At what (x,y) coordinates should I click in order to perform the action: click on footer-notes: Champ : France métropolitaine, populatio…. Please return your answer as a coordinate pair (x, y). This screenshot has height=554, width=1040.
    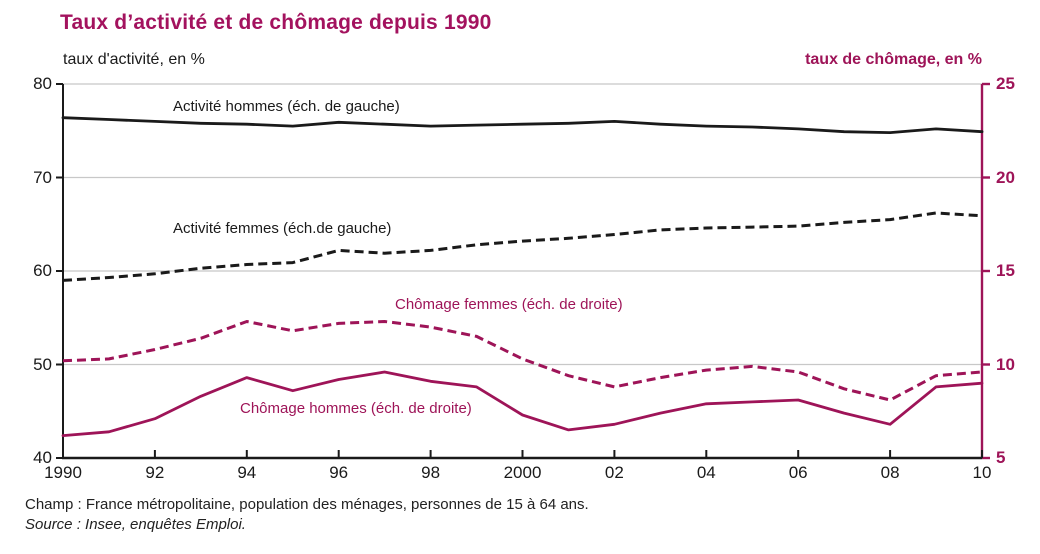
    Looking at the image, I should click on (307, 515).